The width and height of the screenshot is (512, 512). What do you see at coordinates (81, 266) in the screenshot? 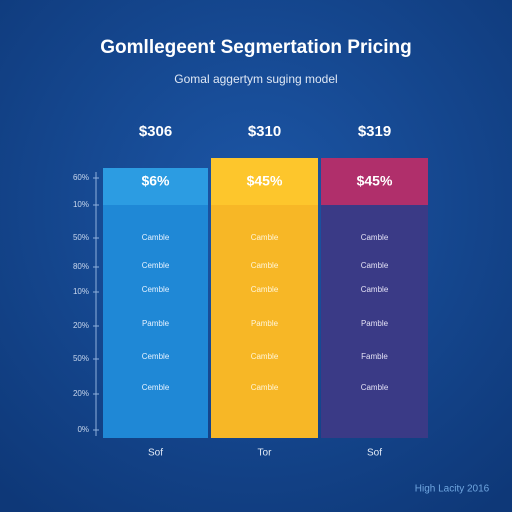
I see `axis-label: 80%` at bounding box center [81, 266].